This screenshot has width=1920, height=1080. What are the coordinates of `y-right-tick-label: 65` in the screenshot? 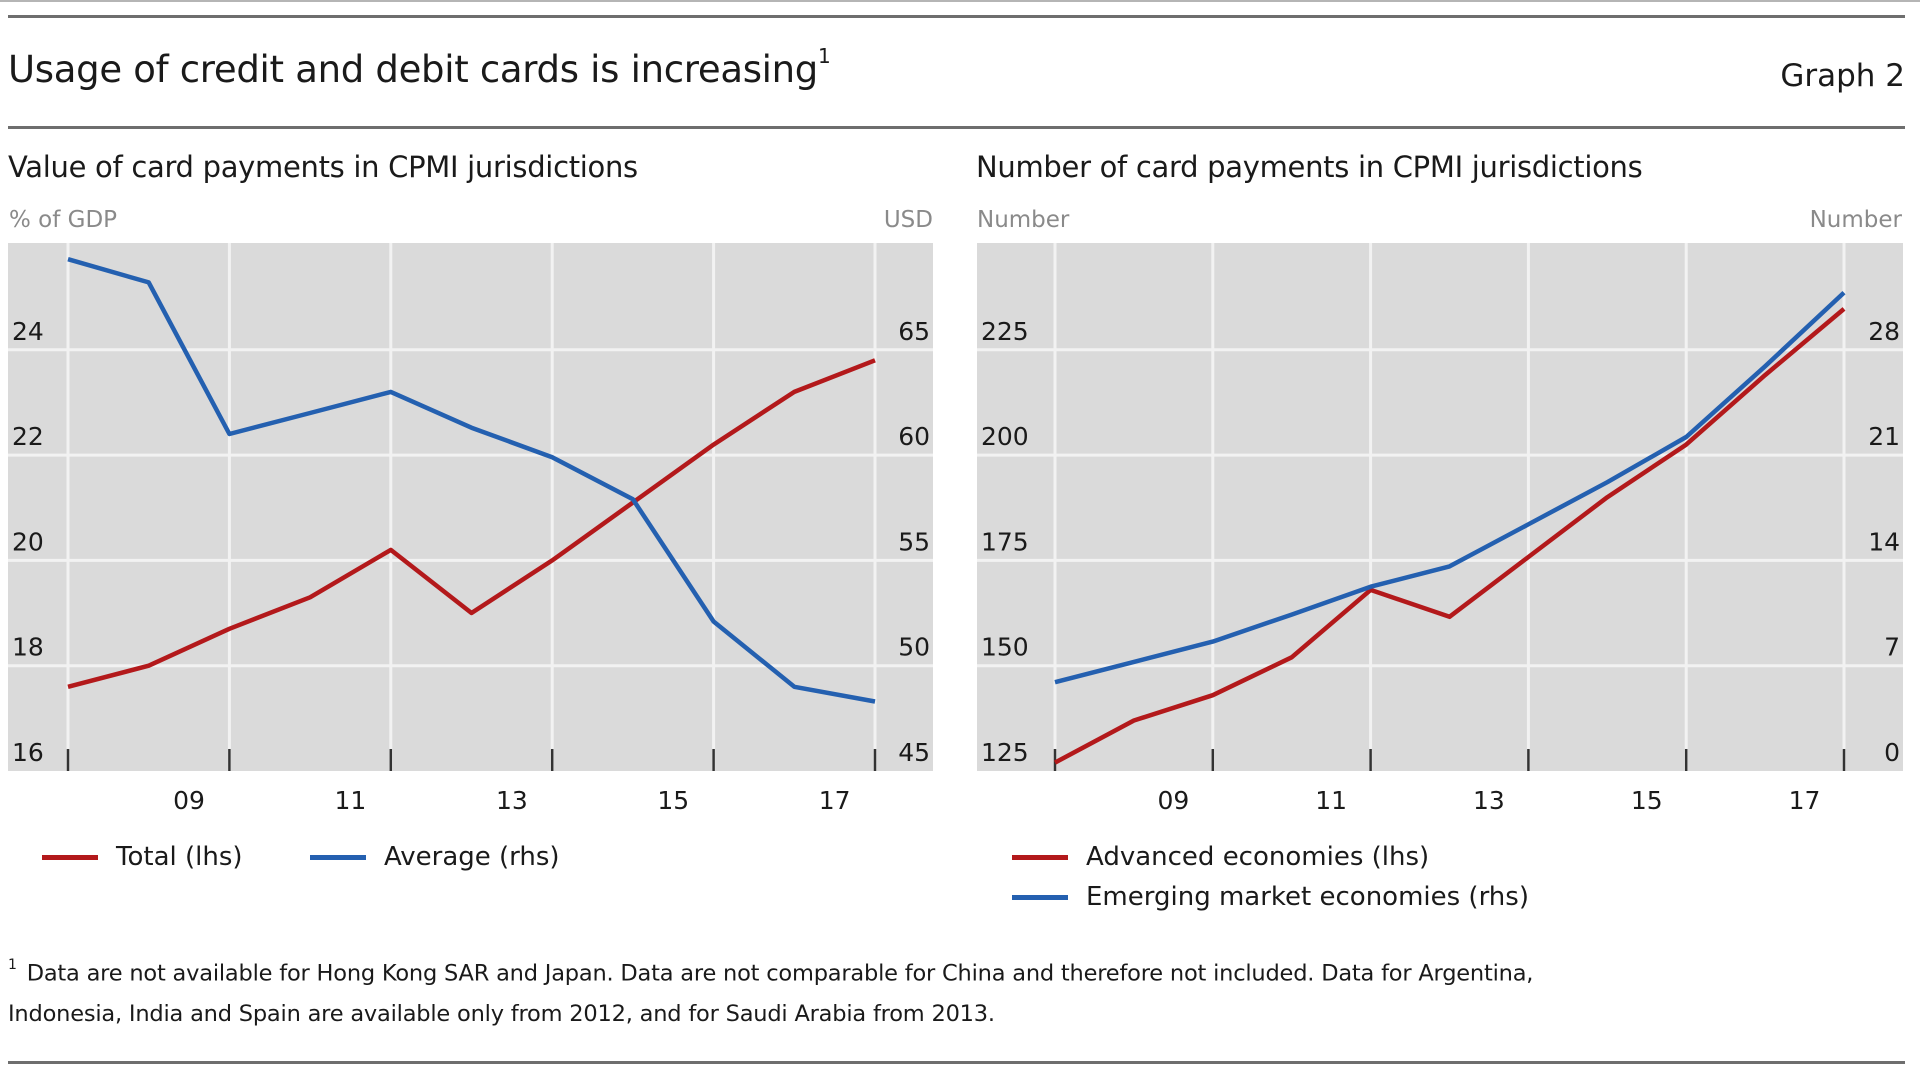 It's located at (914, 331).